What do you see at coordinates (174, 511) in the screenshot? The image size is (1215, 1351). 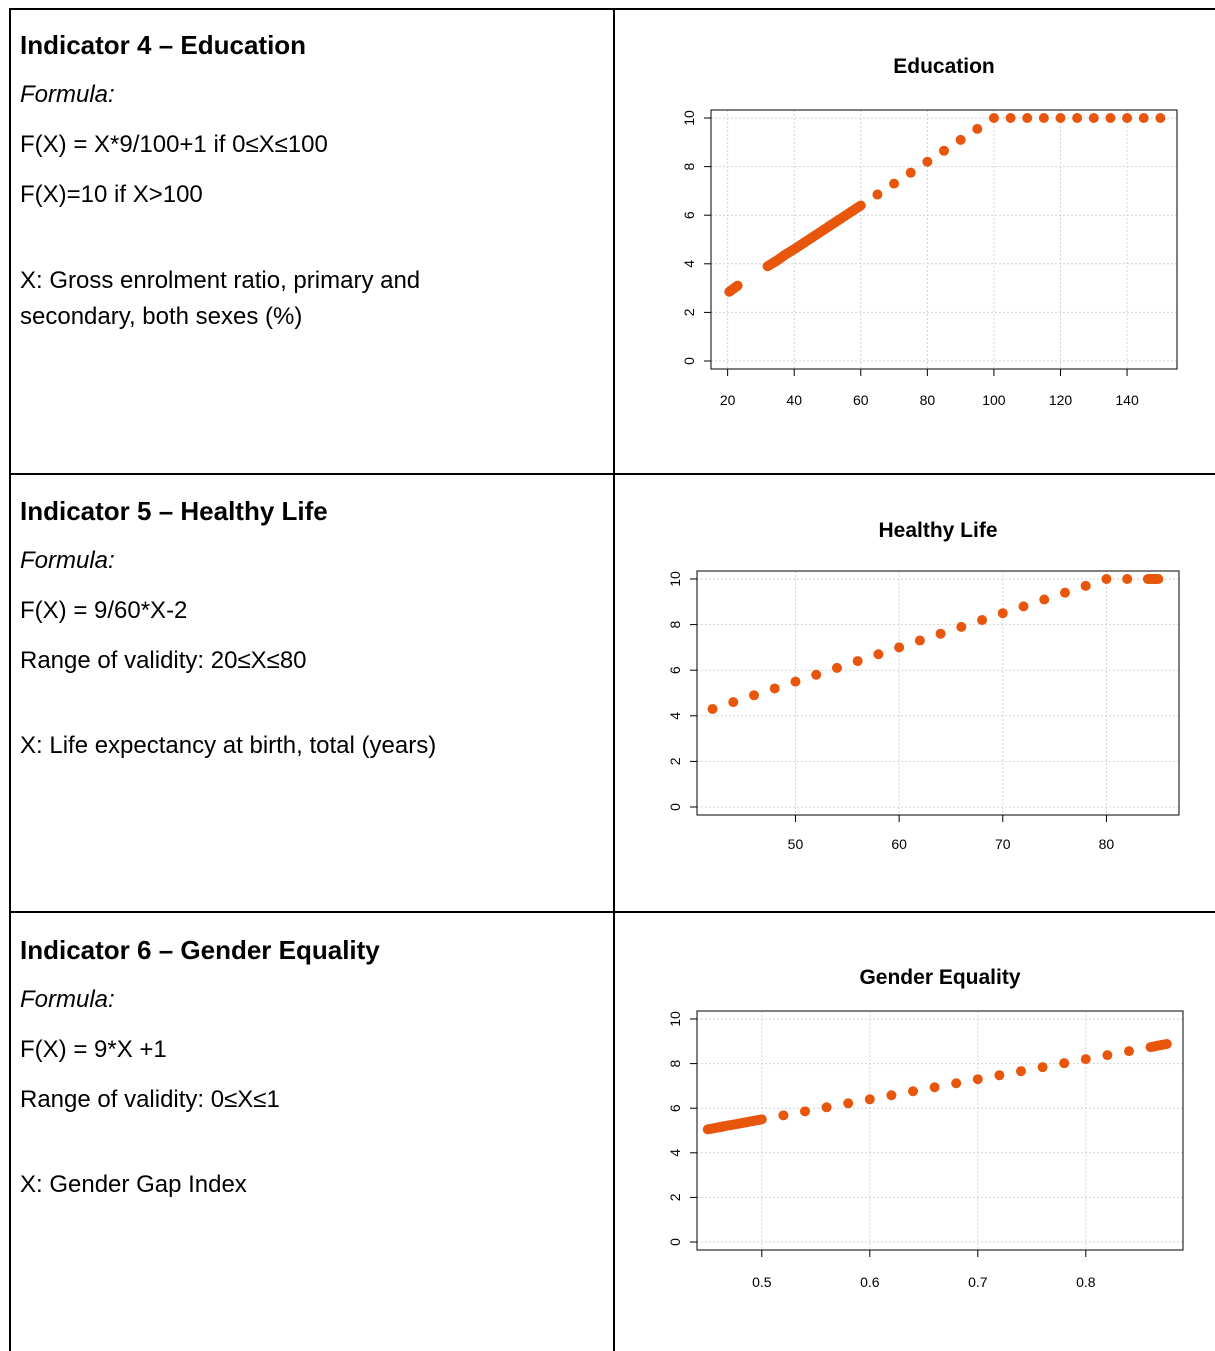 I see `indicator-5-heading: Indicator 5 – Healthy Life` at bounding box center [174, 511].